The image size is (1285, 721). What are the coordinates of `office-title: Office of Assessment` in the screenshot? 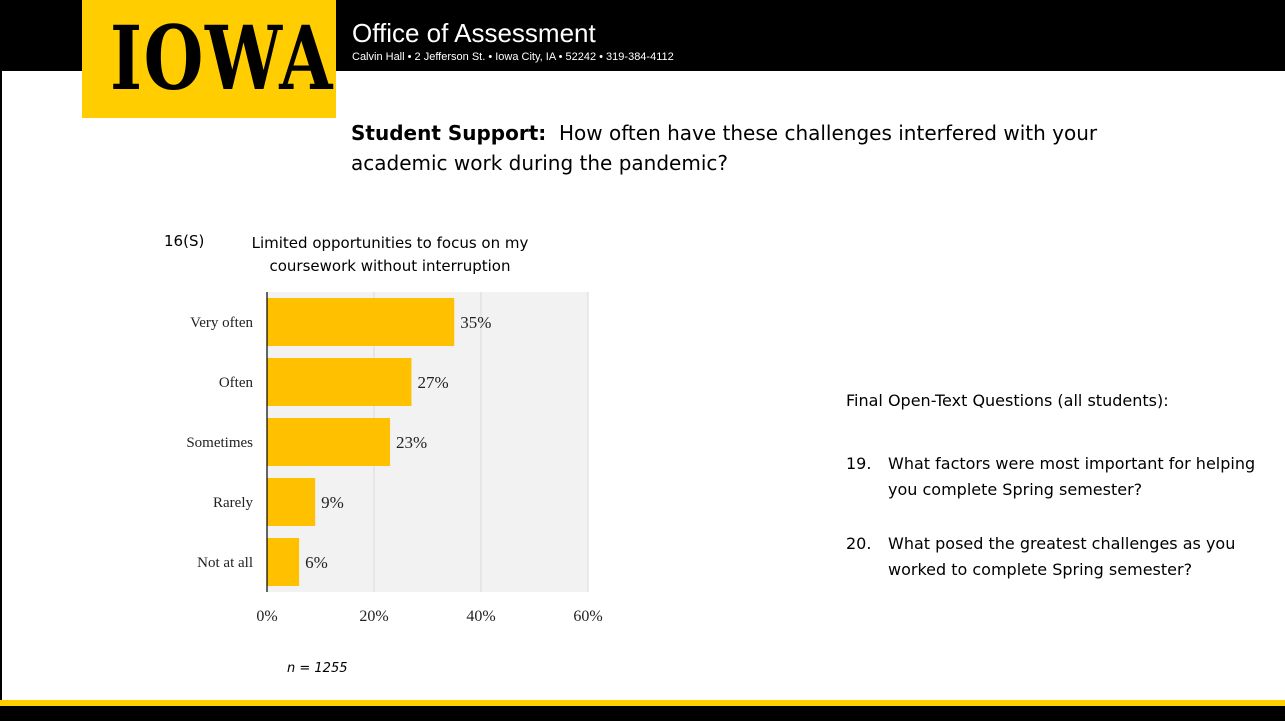 It's located at (474, 33).